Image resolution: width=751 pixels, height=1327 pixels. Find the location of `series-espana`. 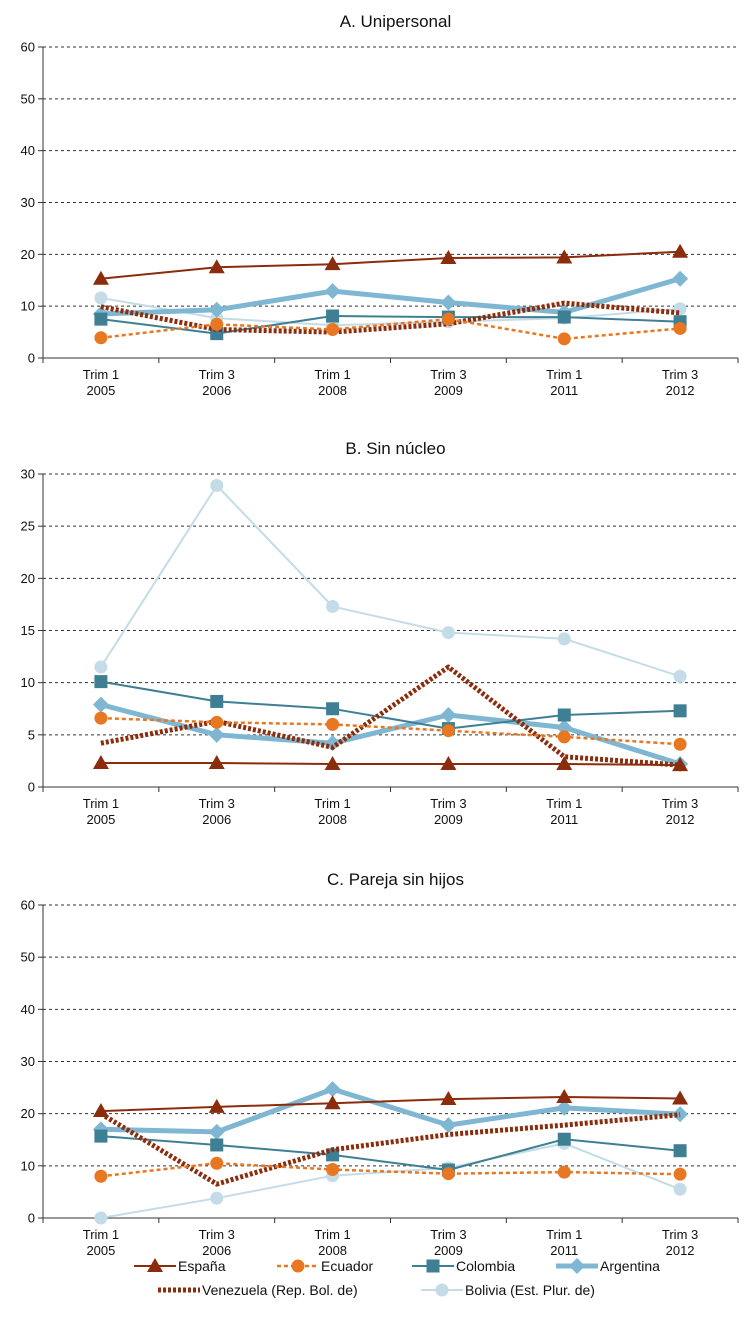

series-espana is located at coordinates (390, 763).